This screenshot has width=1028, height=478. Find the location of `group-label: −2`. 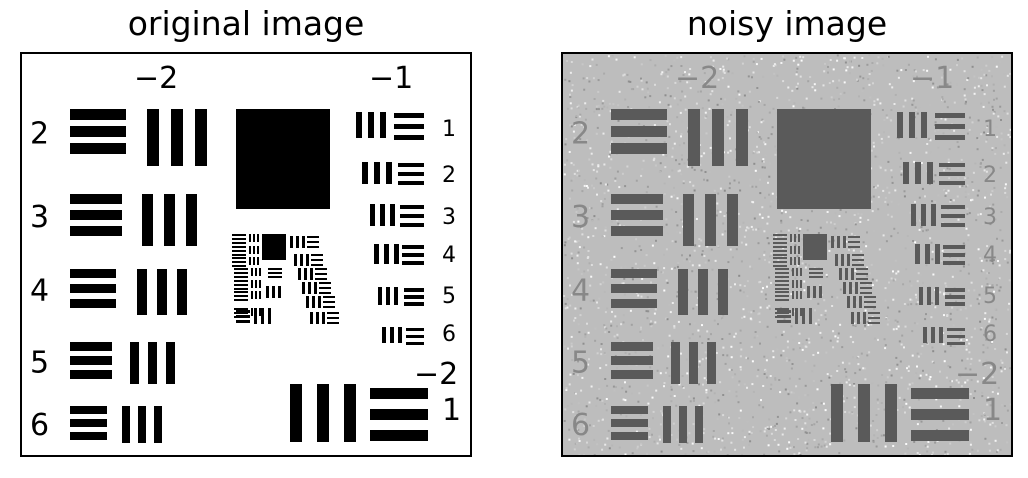

group-label: −2 is located at coordinates (436, 374).